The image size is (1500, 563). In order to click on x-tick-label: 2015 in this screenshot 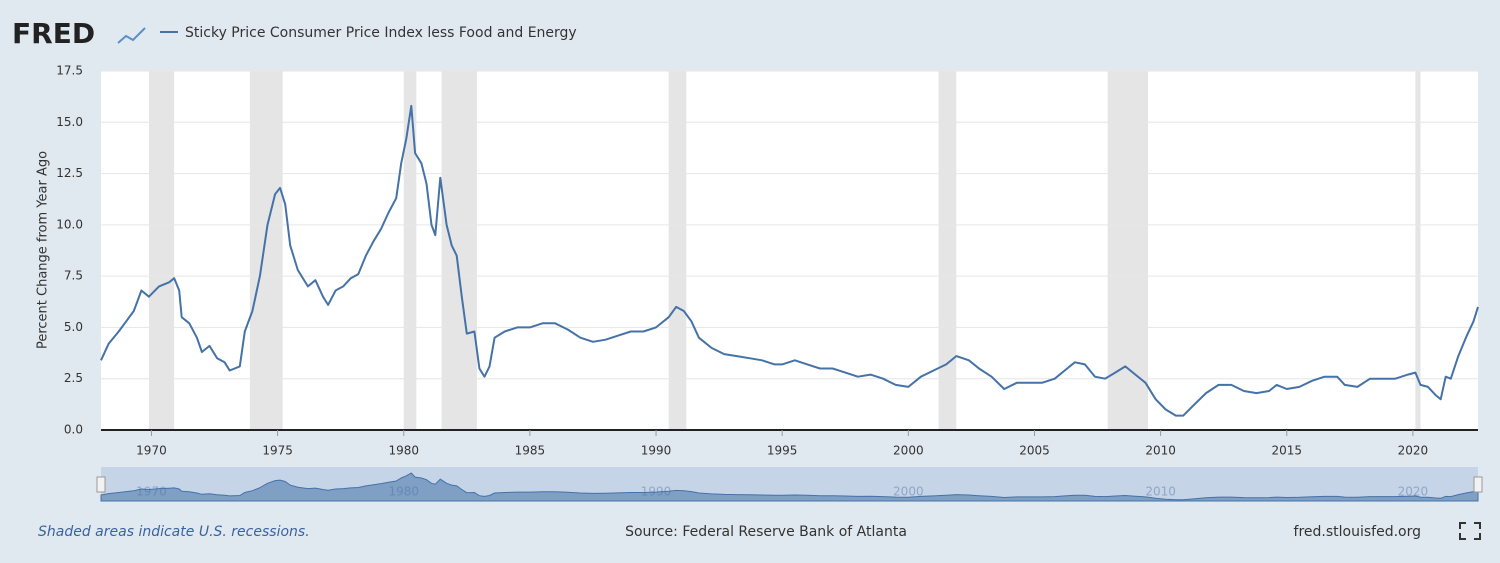, I will do `click(1286, 451)`.